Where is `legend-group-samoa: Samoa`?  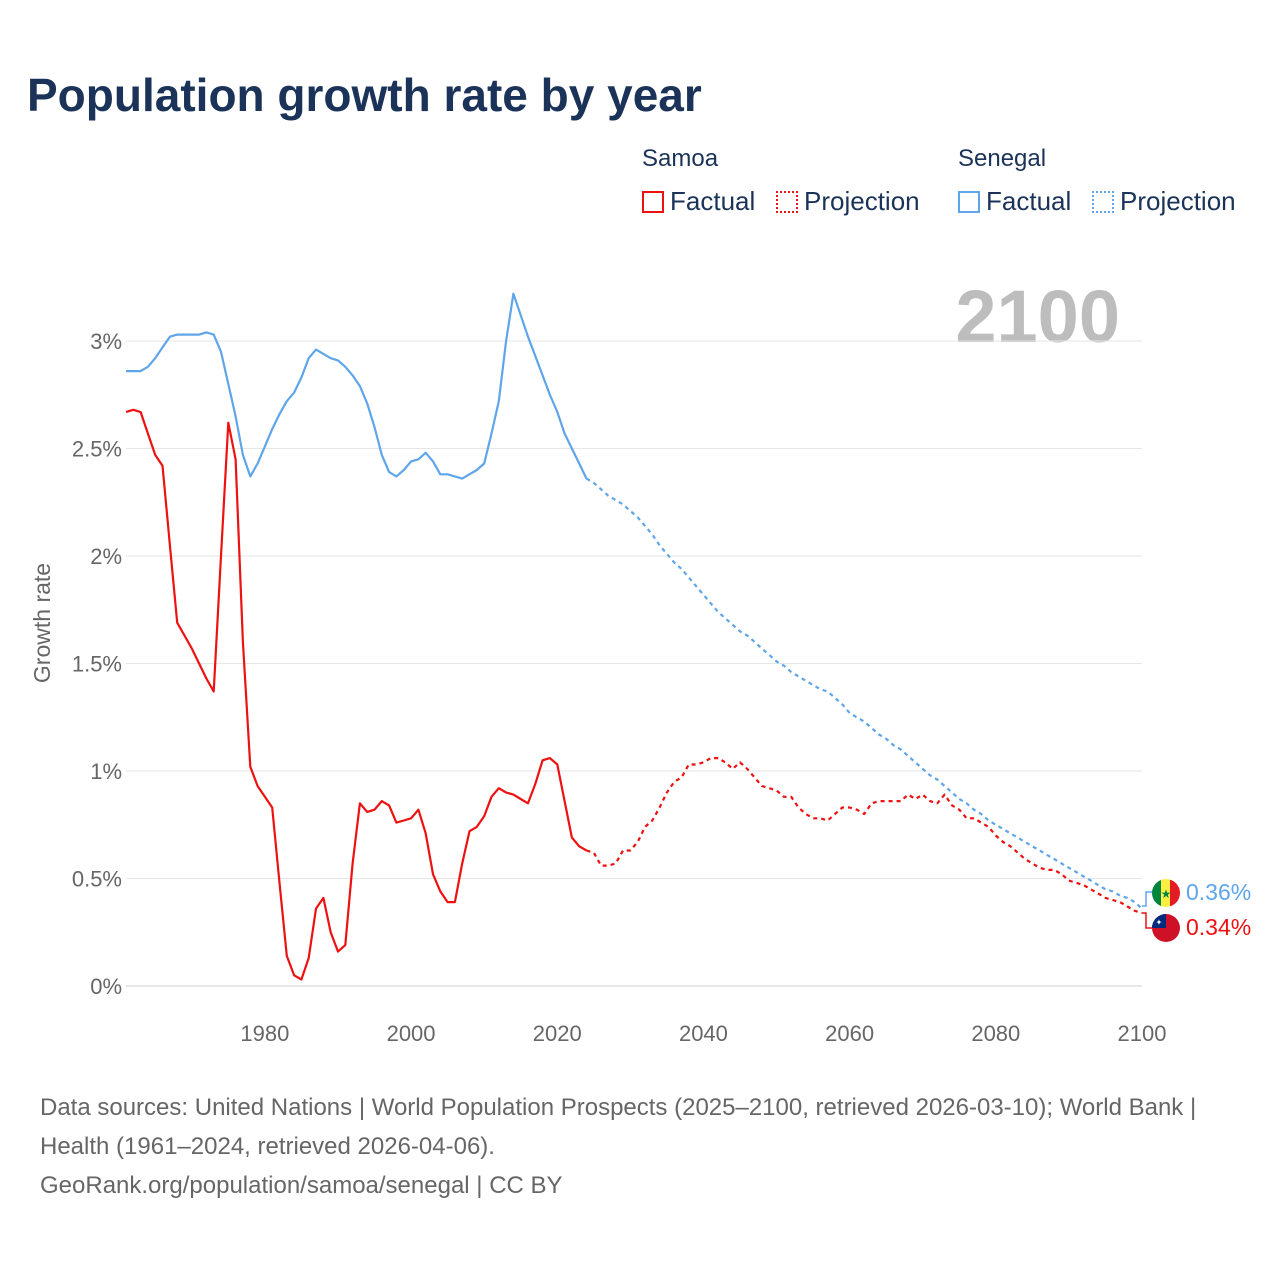 legend-group-samoa: Samoa is located at coordinates (680, 158).